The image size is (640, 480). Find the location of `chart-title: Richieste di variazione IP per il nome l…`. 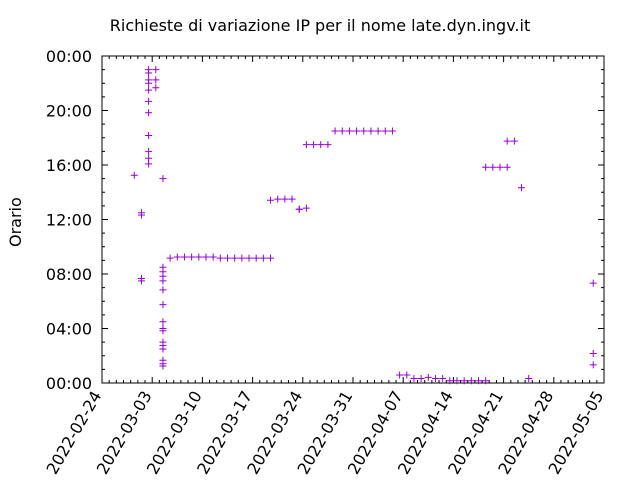

chart-title: Richieste di variazione IP per il nome l… is located at coordinates (320, 25).